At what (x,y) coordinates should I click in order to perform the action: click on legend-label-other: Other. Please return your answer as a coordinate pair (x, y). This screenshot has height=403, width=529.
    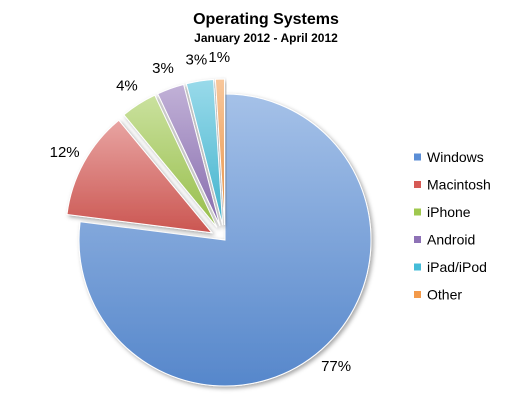
    Looking at the image, I should click on (444, 295).